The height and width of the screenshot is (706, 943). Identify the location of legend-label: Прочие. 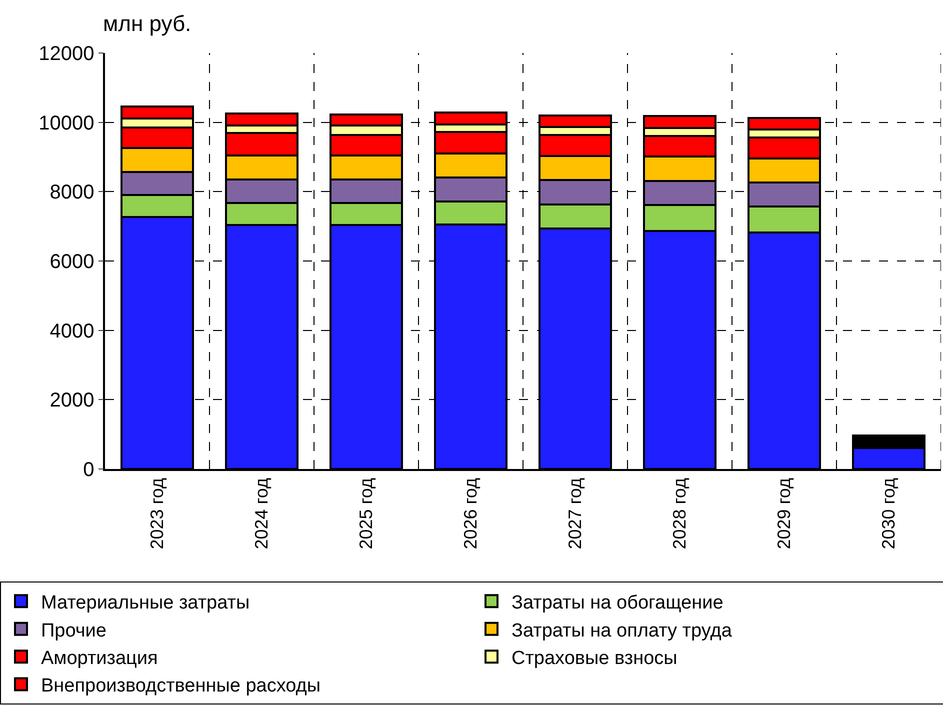
(73, 631).